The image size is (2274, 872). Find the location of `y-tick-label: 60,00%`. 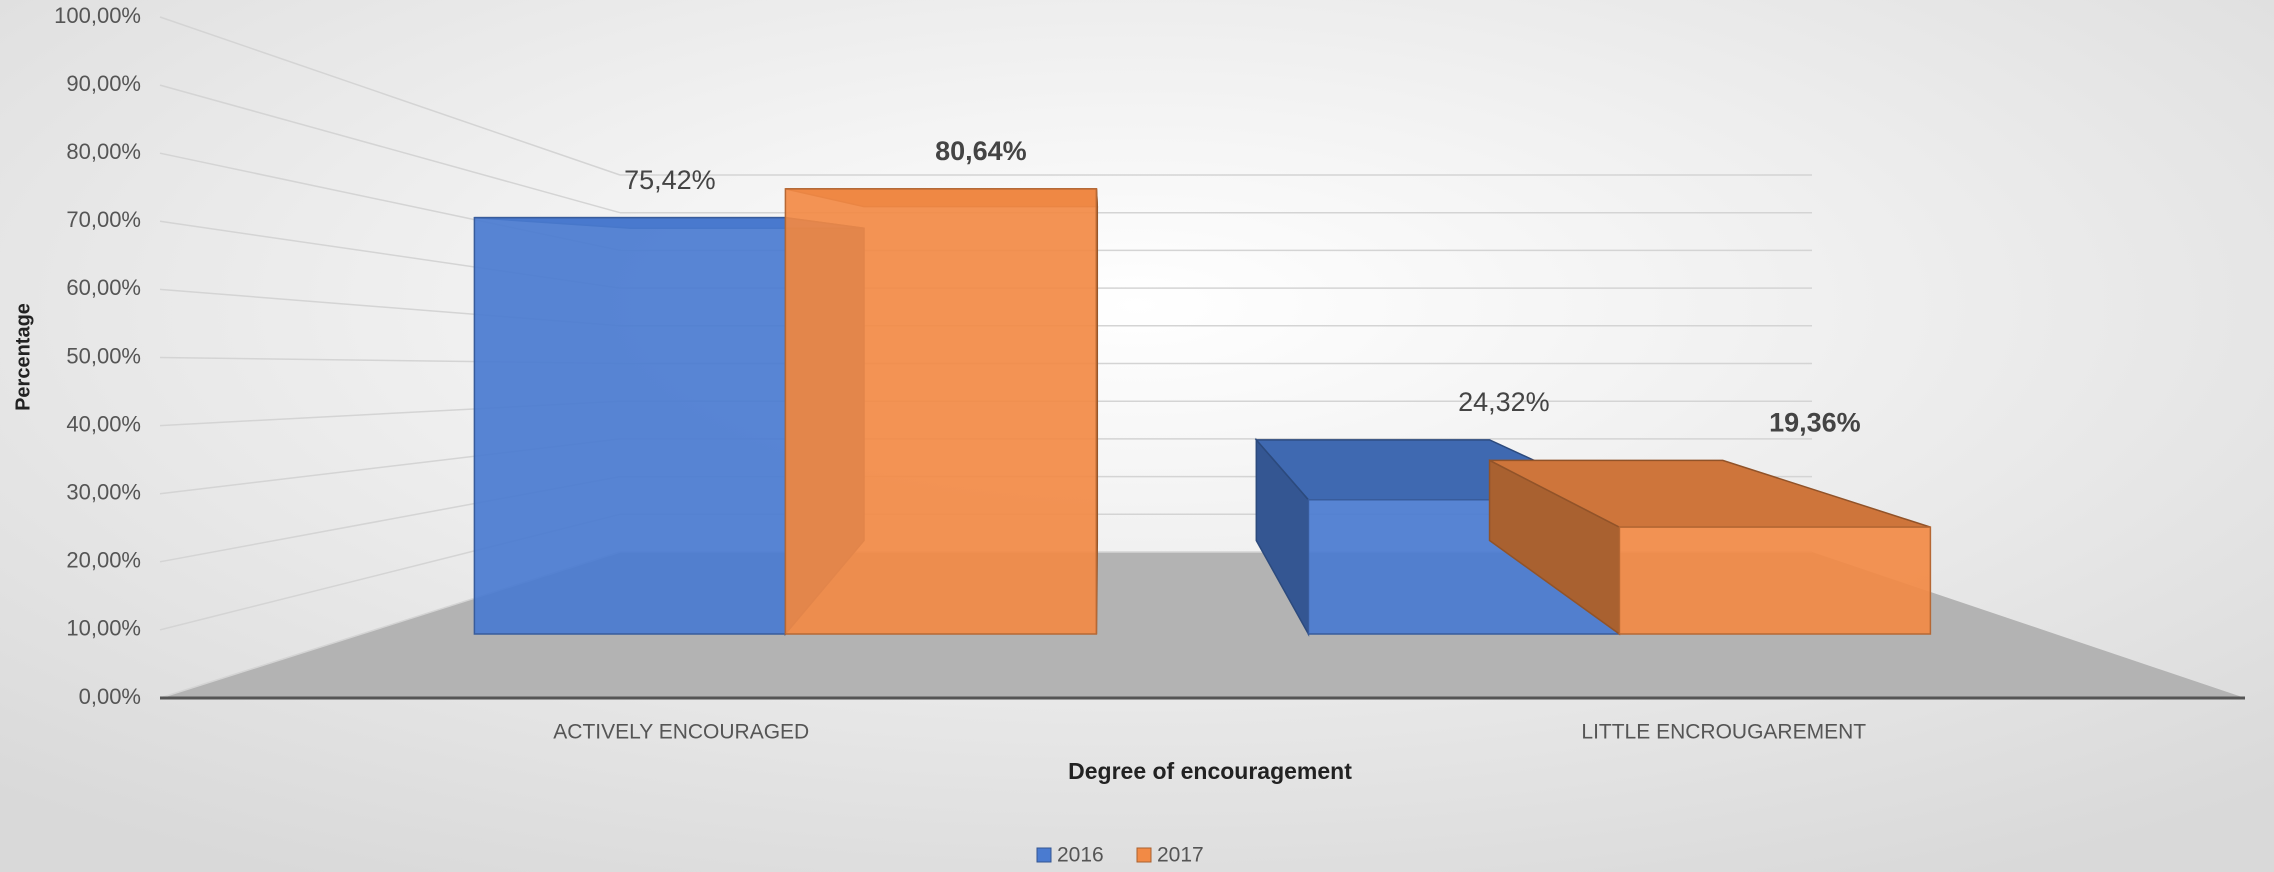

y-tick-label: 60,00% is located at coordinates (103, 287).